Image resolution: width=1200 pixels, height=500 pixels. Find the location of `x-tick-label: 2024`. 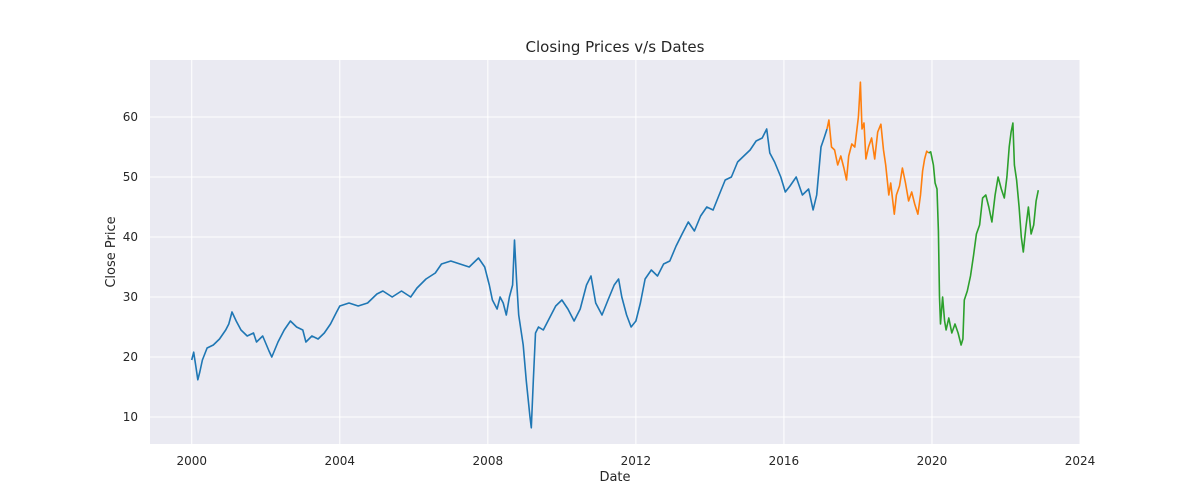

x-tick-label: 2024 is located at coordinates (1080, 461).